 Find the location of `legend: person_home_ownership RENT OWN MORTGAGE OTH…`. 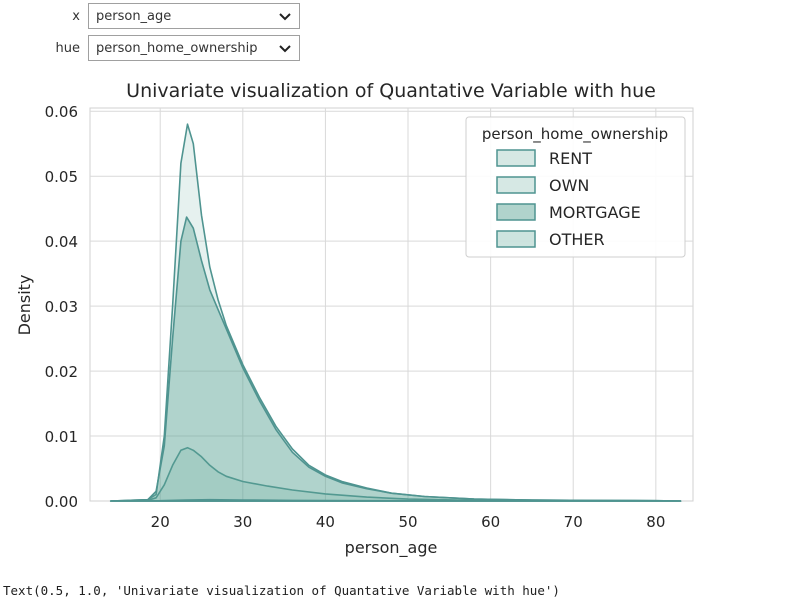

legend: person_home_ownership RENT OWN MORTGAGE OTH… is located at coordinates (575, 187).